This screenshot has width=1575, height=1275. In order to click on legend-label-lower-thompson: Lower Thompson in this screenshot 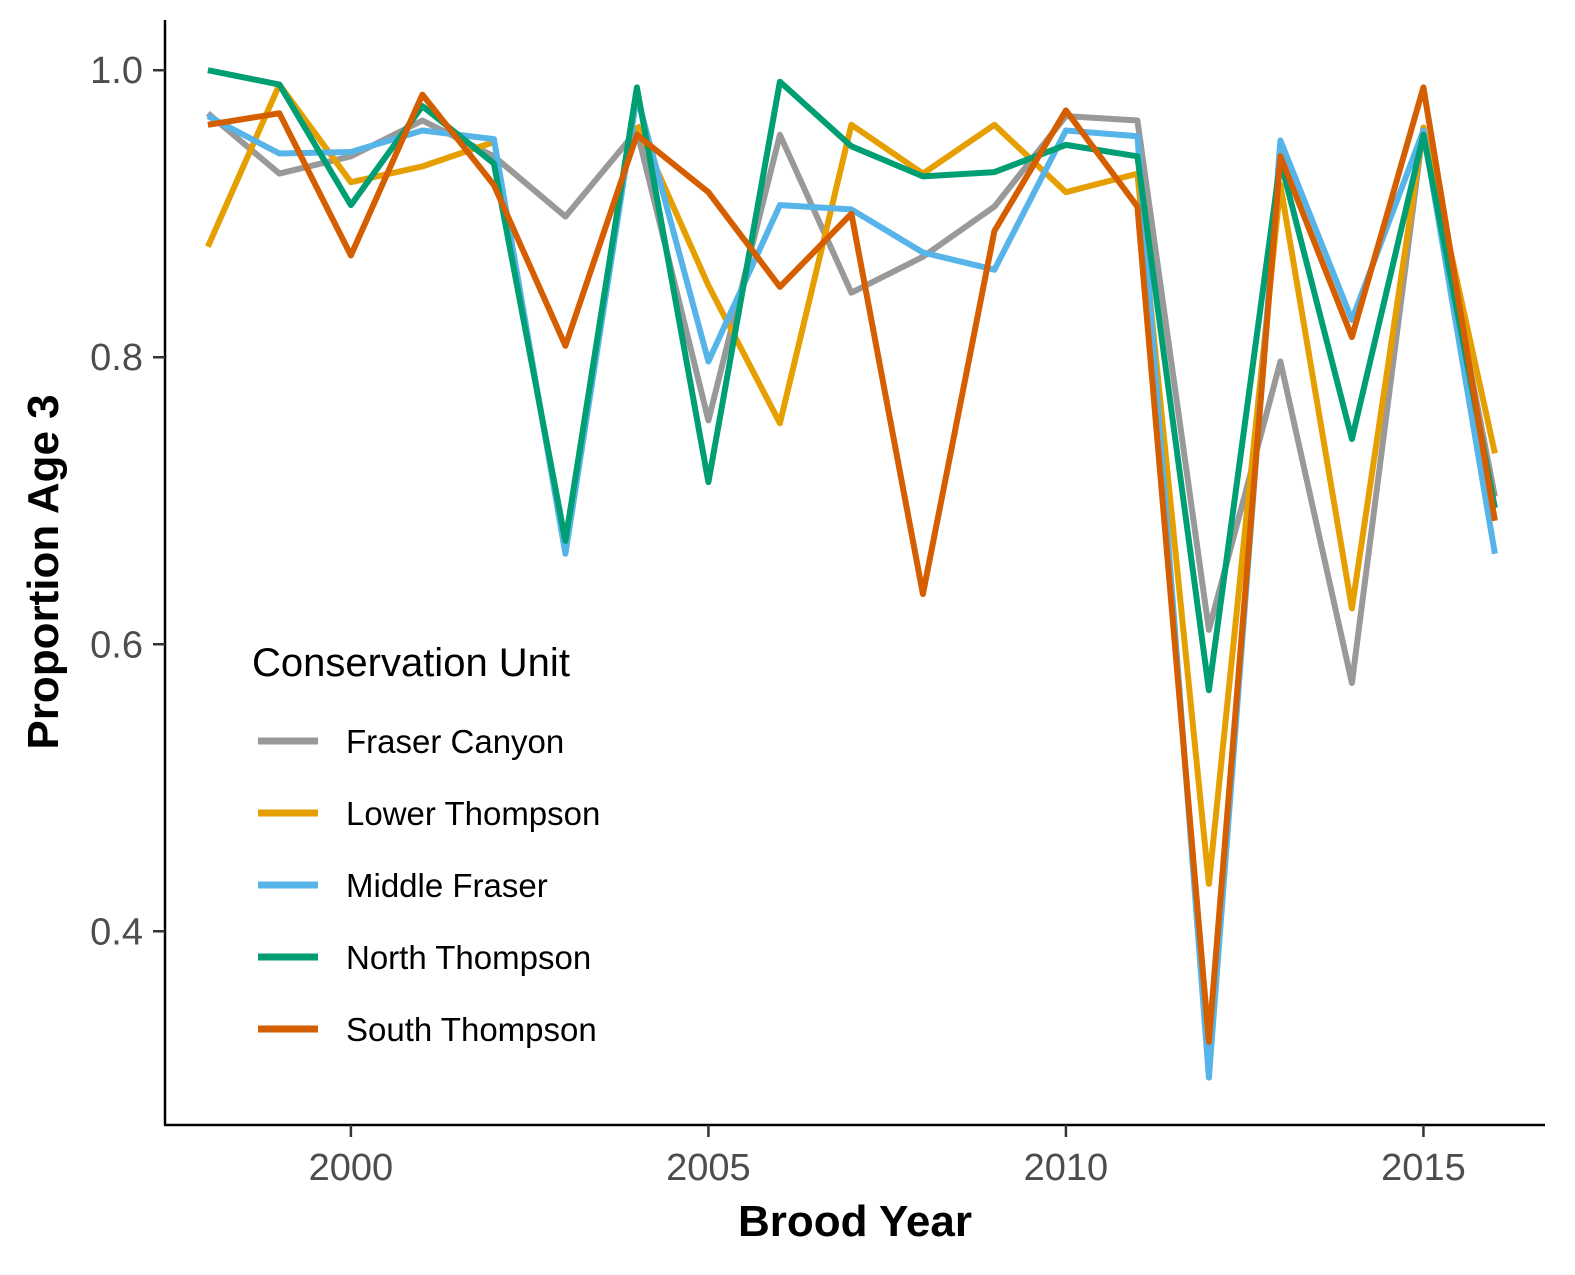, I will do `click(473, 813)`.